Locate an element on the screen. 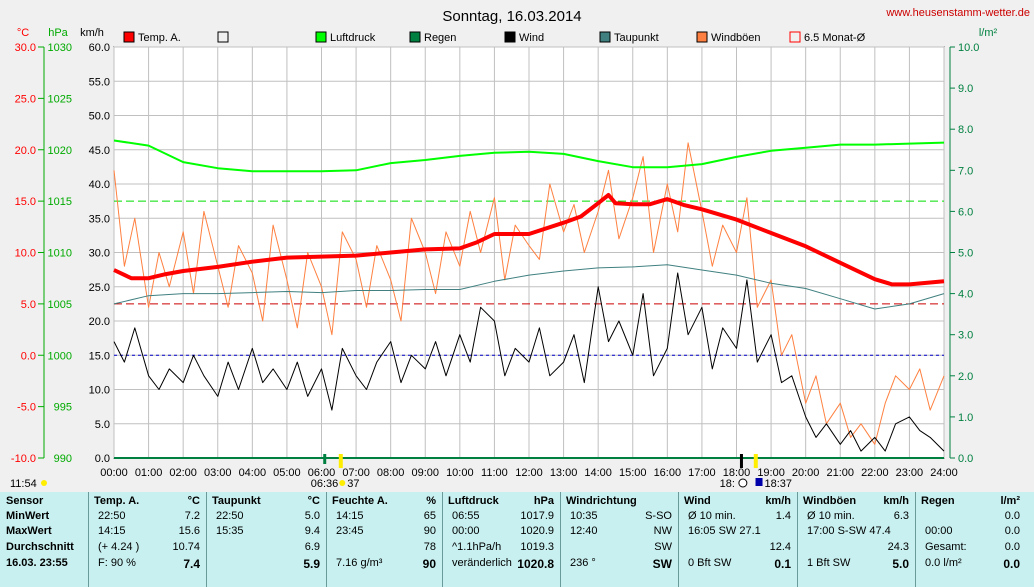  hpa-tick-label: 995 is located at coordinates (63, 408).